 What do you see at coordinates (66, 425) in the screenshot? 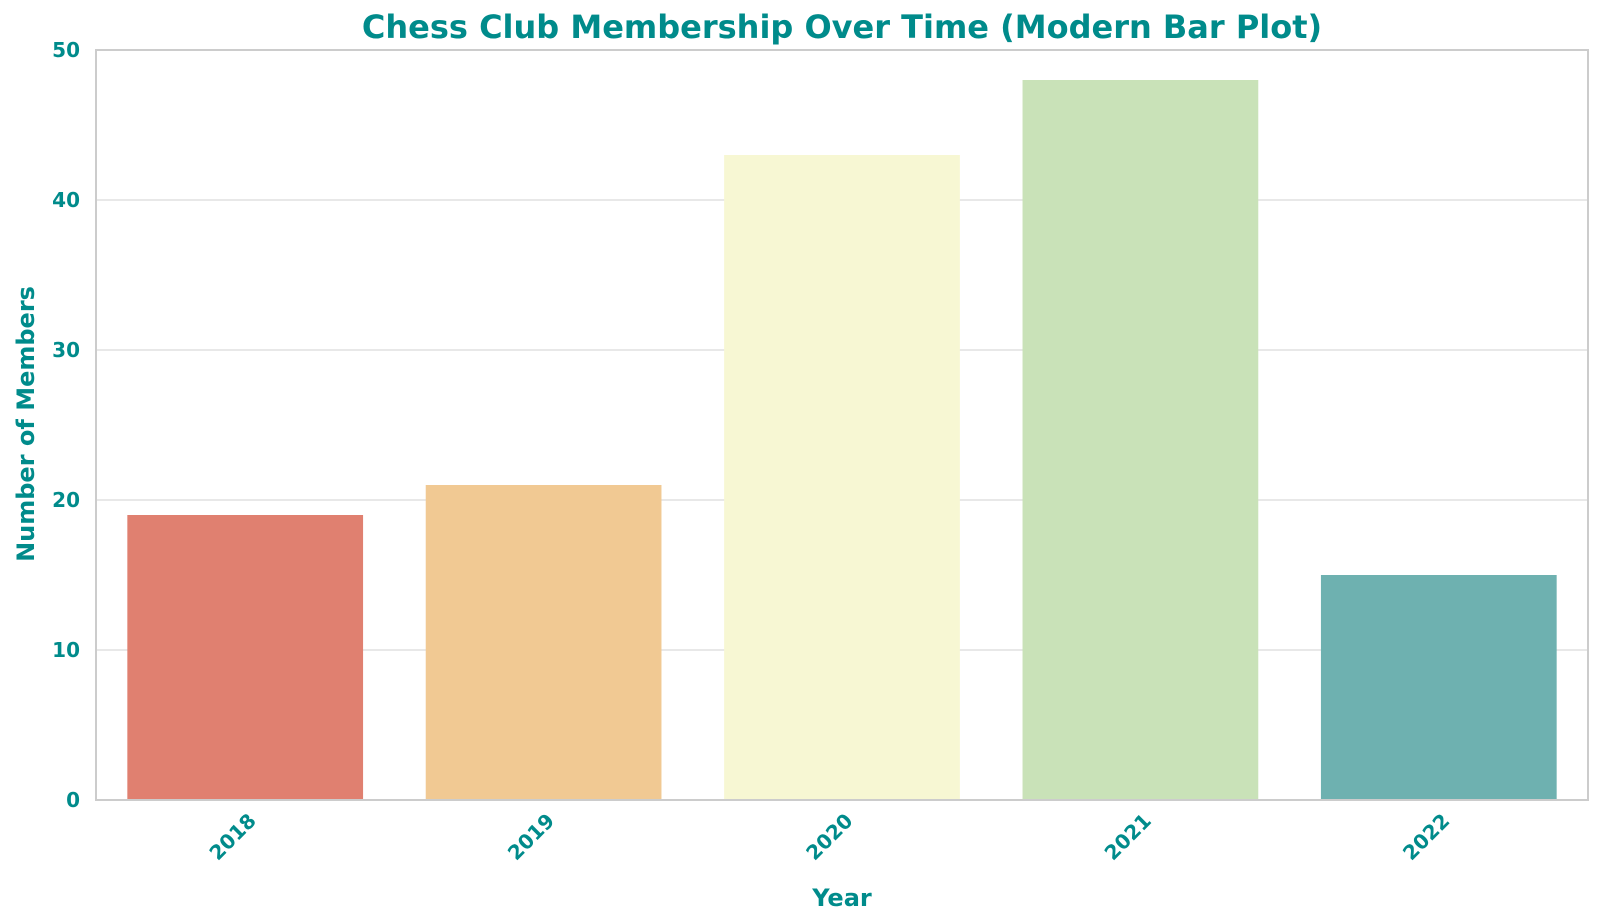
I see `y-axis-ticks: 0 10 20 30 40 50` at bounding box center [66, 425].